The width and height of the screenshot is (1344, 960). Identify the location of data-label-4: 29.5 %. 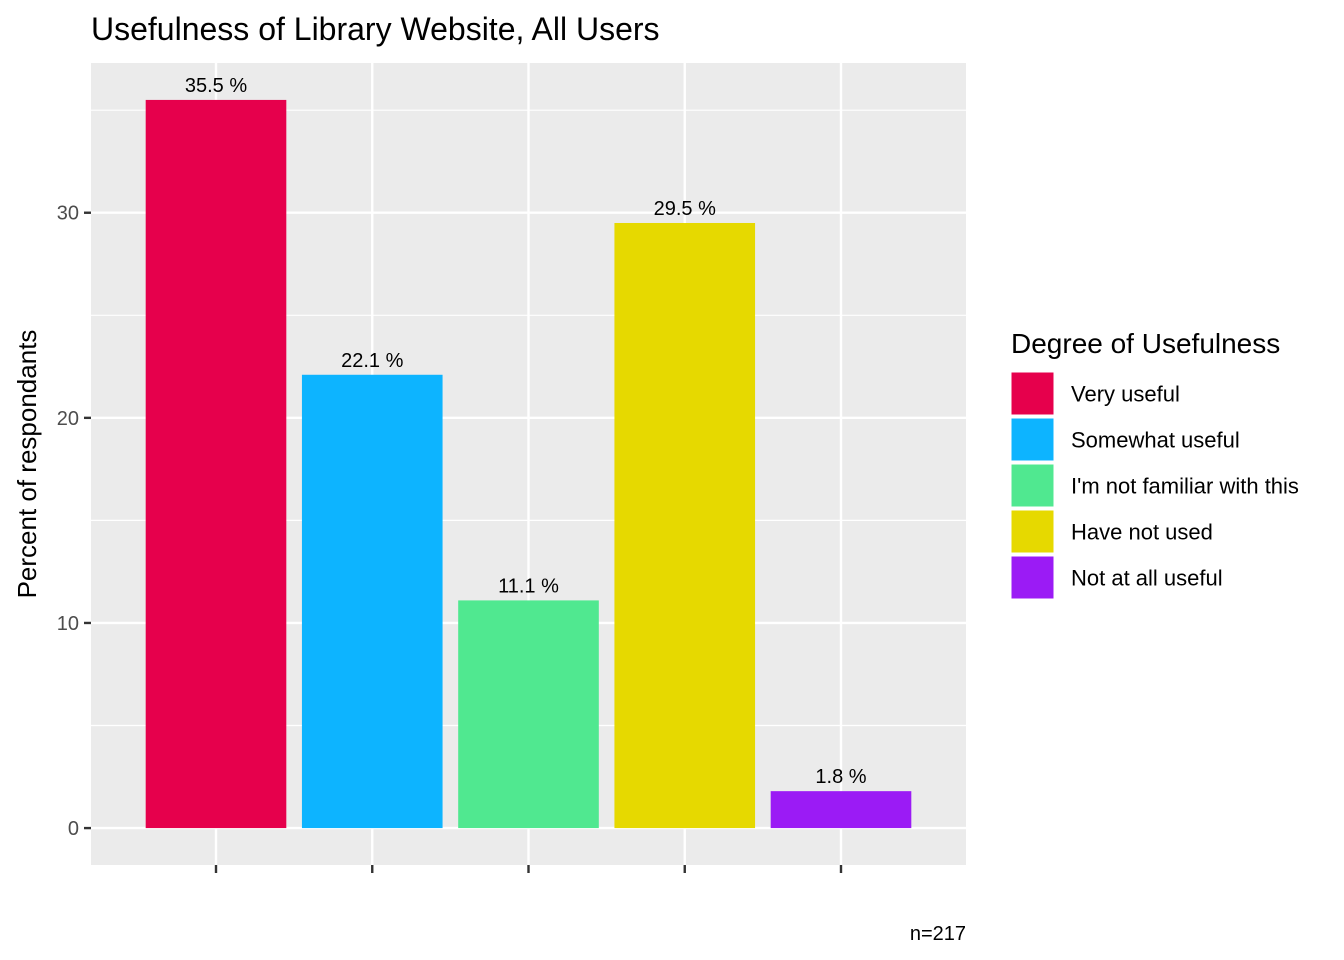
(685, 209).